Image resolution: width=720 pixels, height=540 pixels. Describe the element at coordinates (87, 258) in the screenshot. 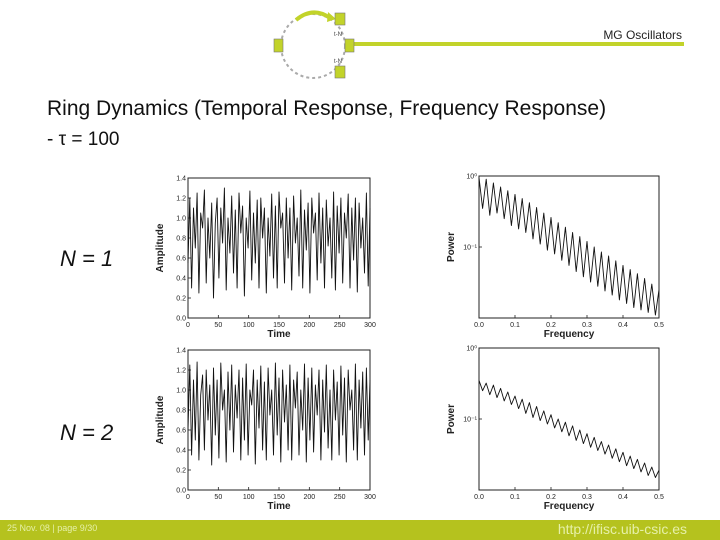

I see `panel-label-n1: N = 1` at that location.